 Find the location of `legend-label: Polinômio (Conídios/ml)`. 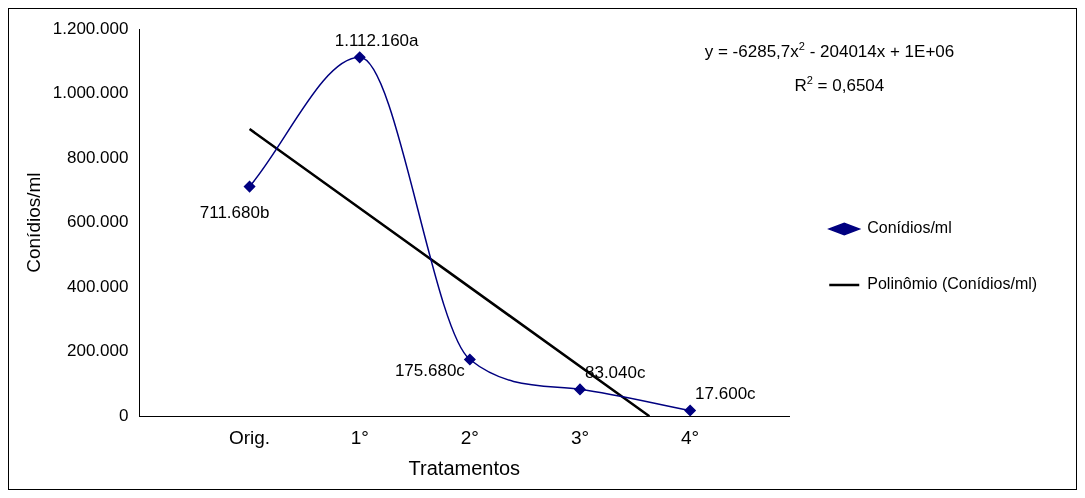

legend-label: Polinômio (Conídios/ml) is located at coordinates (952, 284).